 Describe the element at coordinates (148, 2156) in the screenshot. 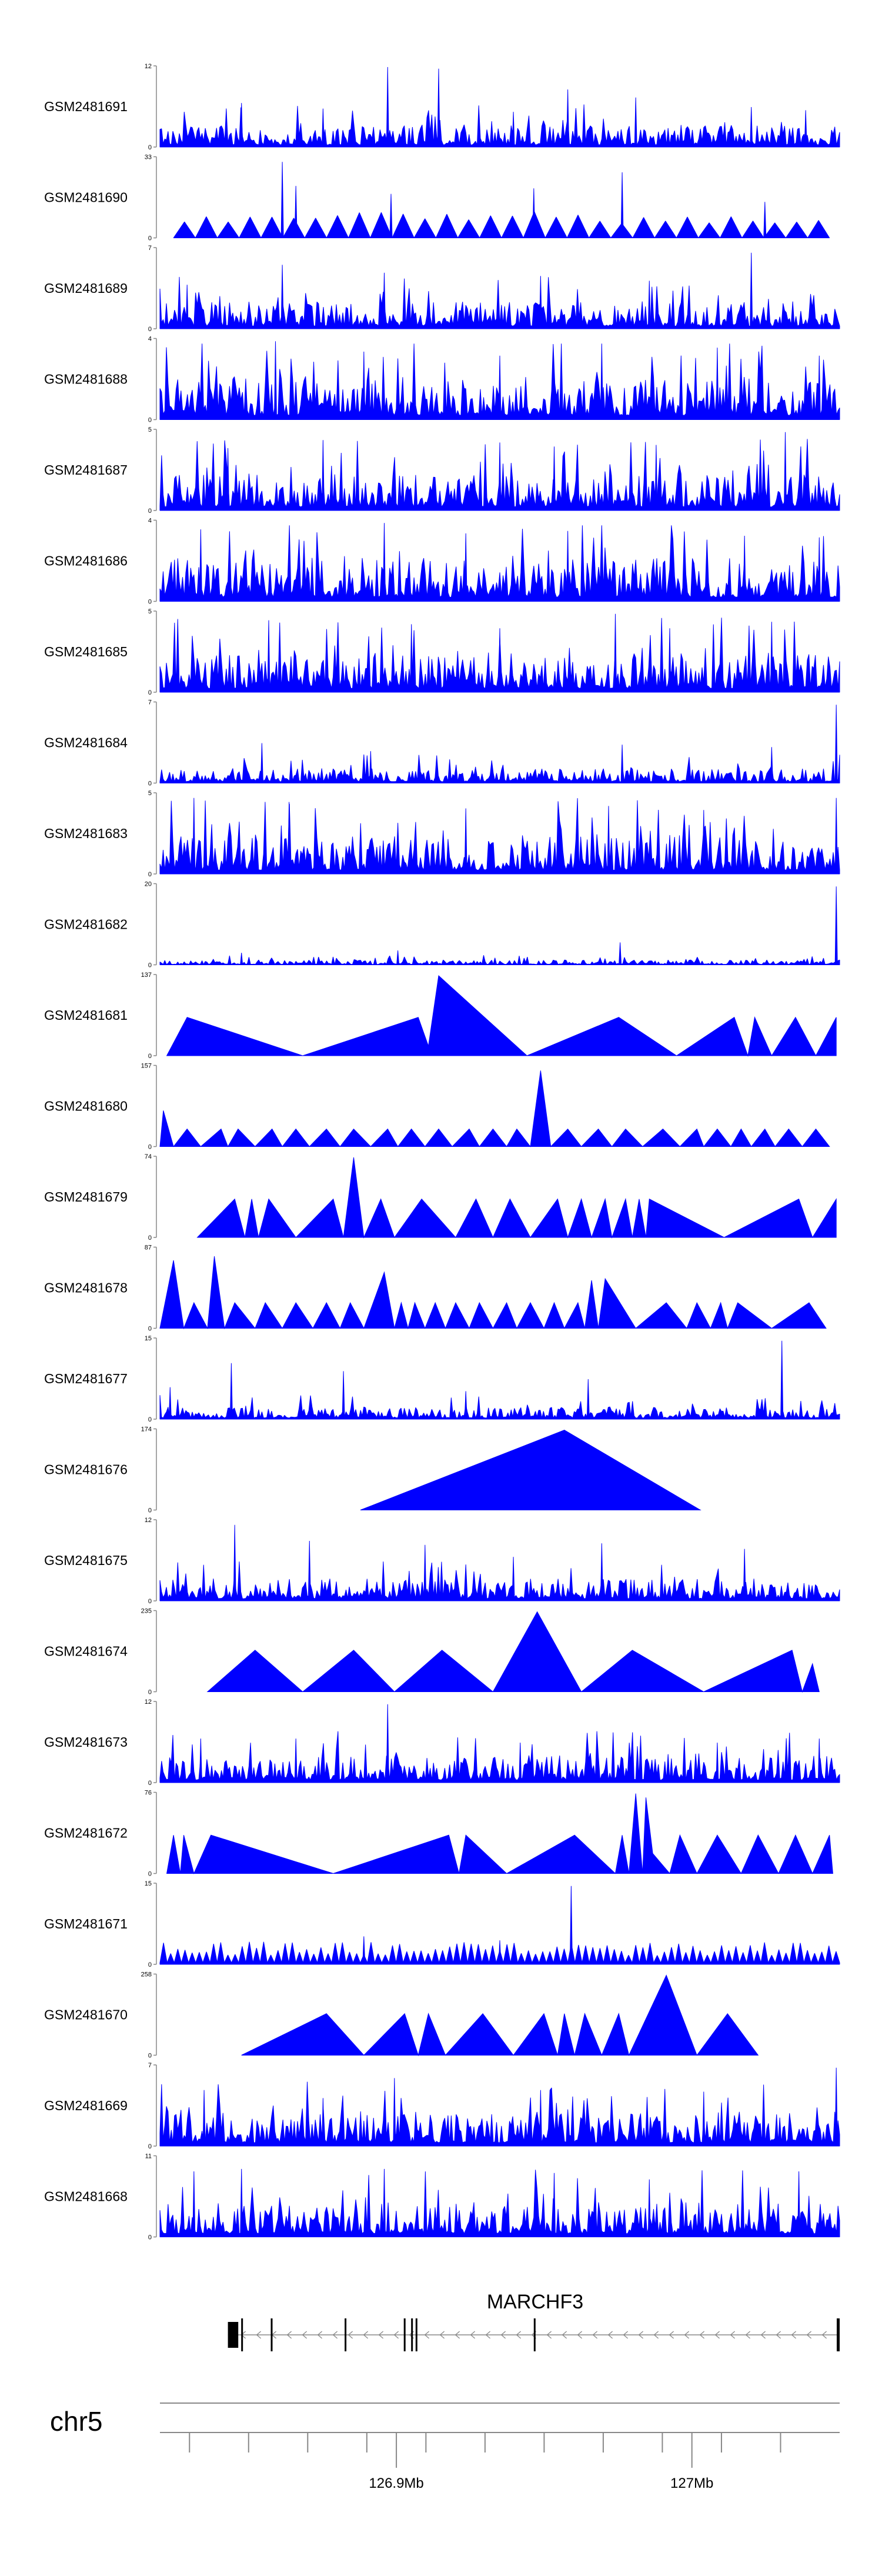

I see `y-max-label: 11` at that location.